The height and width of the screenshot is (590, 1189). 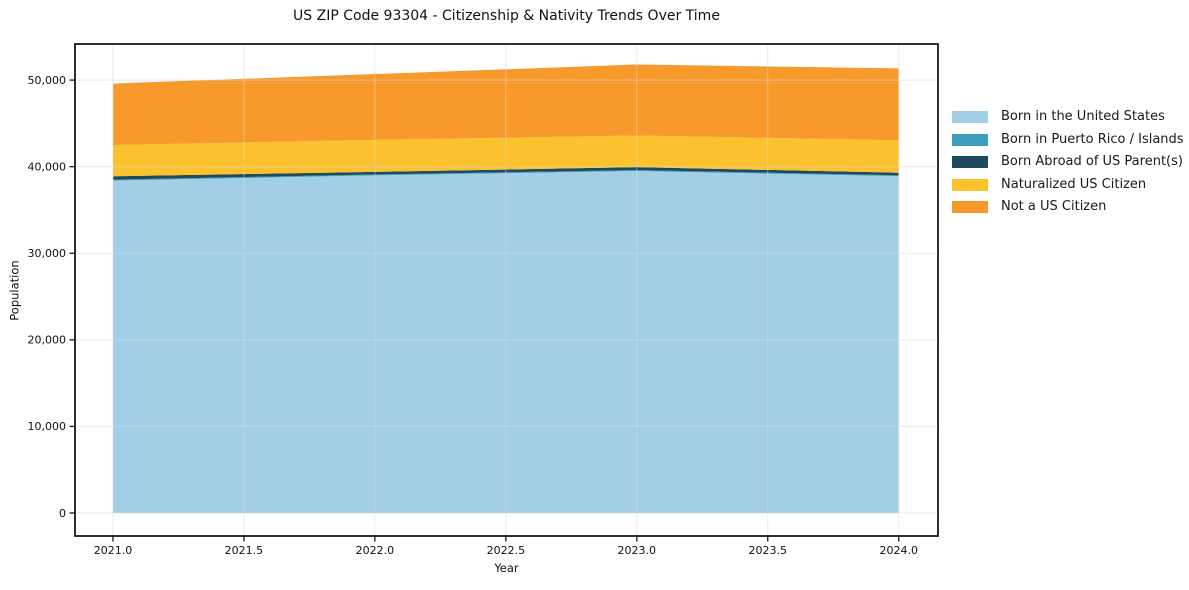 I want to click on legend-label: Born in the United States, so click(x=1083, y=116).